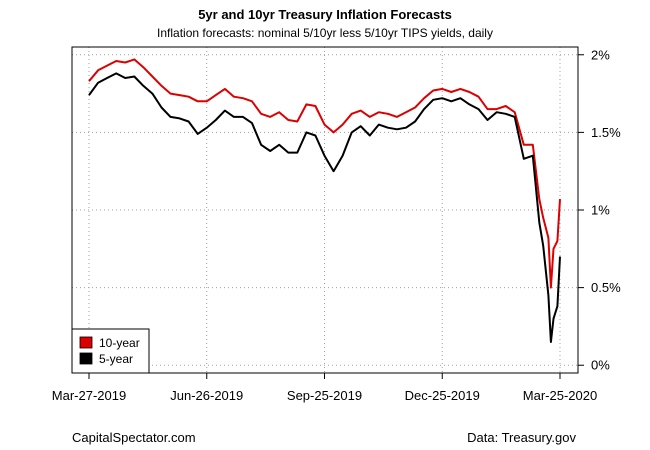 The height and width of the screenshot is (450, 650). What do you see at coordinates (116, 359) in the screenshot?
I see `legend-label: 5-year` at bounding box center [116, 359].